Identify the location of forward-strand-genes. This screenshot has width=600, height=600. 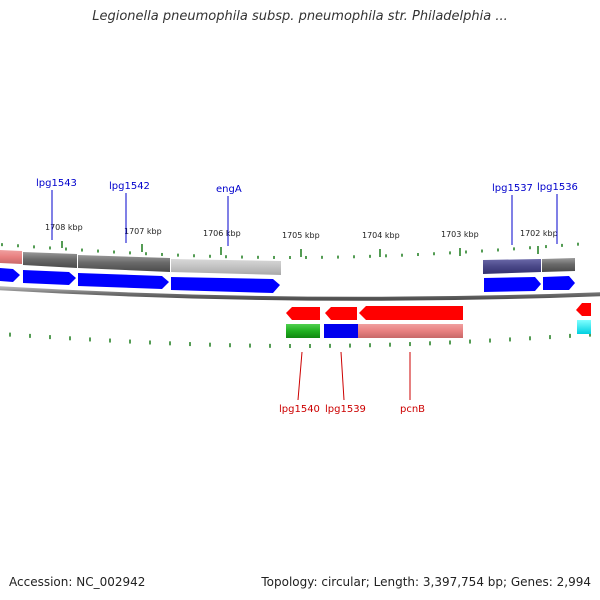
(287, 280).